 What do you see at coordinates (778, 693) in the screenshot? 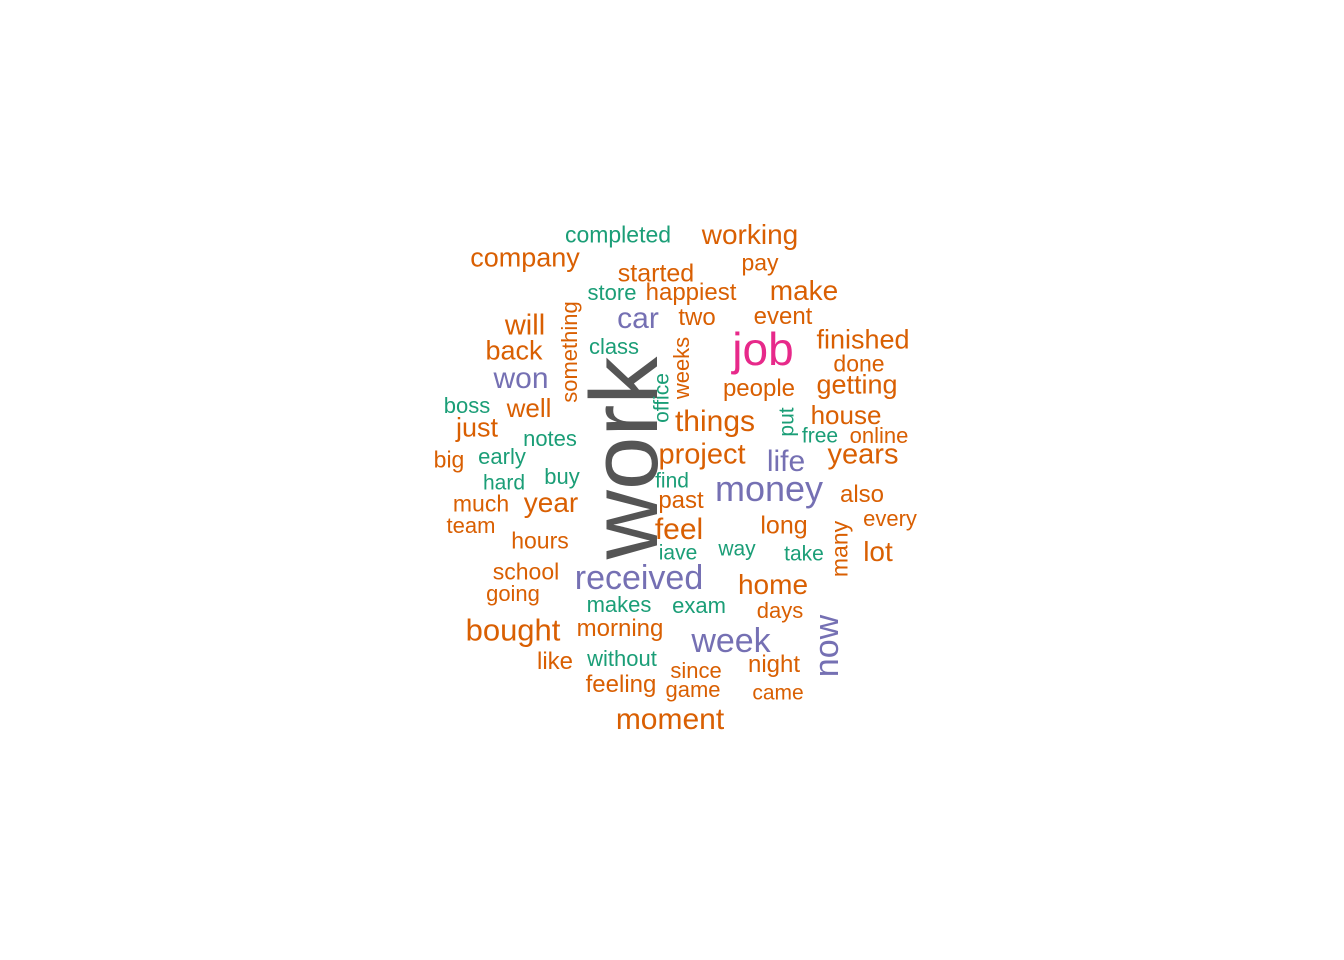
I see `word-came: came` at bounding box center [778, 693].